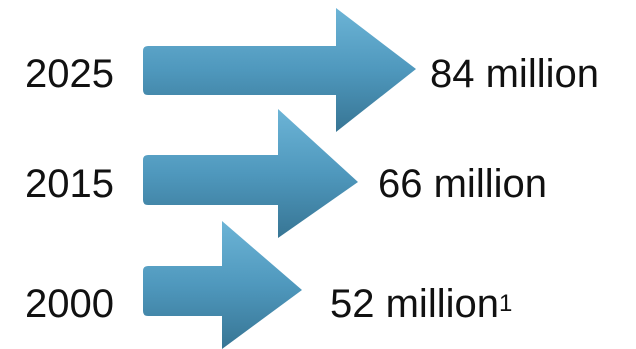 This screenshot has width=636, height=349. What do you see at coordinates (514, 74) in the screenshot?
I see `value-label: 84 million` at bounding box center [514, 74].